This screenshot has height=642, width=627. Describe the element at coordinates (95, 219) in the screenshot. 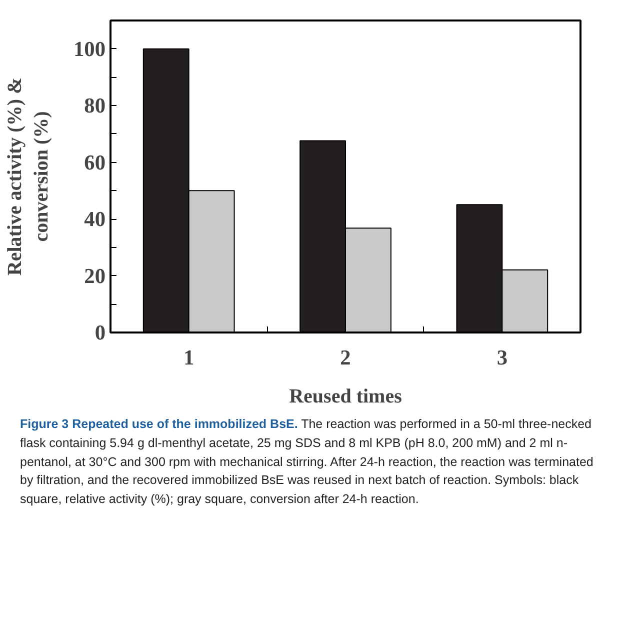

I see `y-tick-label: 40` at that location.